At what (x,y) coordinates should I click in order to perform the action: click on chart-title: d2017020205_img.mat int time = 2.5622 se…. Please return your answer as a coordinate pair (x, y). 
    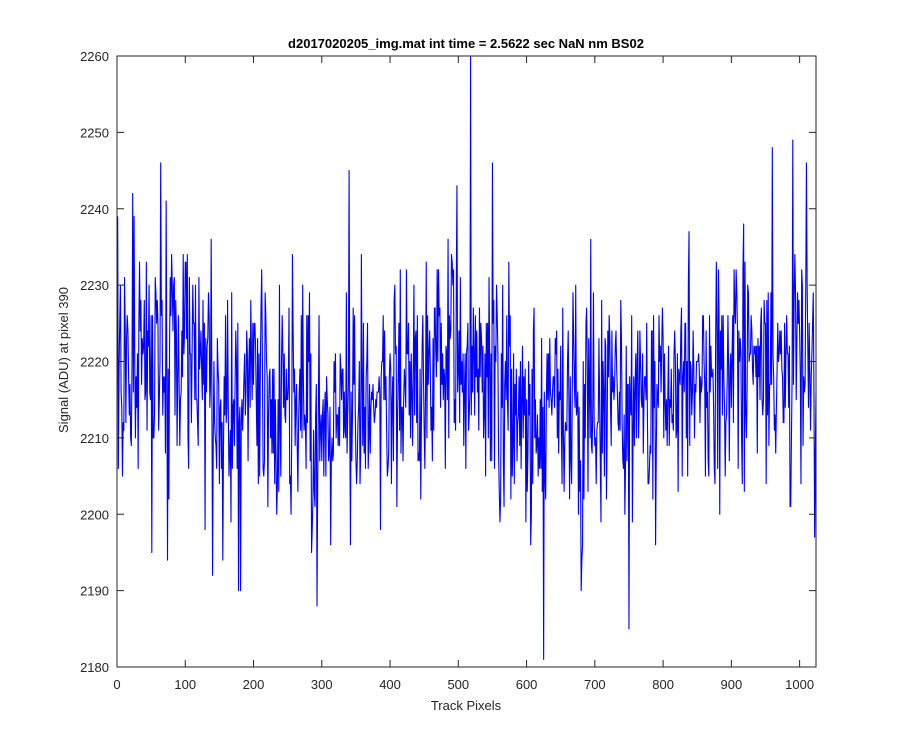
    Looking at the image, I should click on (466, 43).